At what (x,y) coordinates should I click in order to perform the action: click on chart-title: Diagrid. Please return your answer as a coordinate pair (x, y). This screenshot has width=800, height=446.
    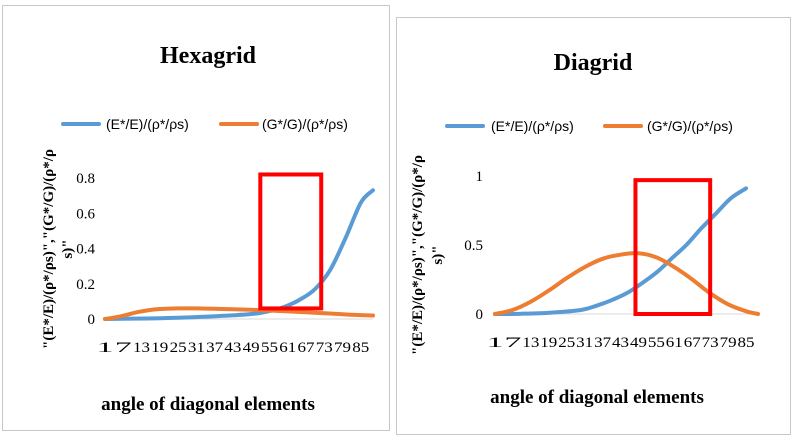
    Looking at the image, I should click on (593, 63).